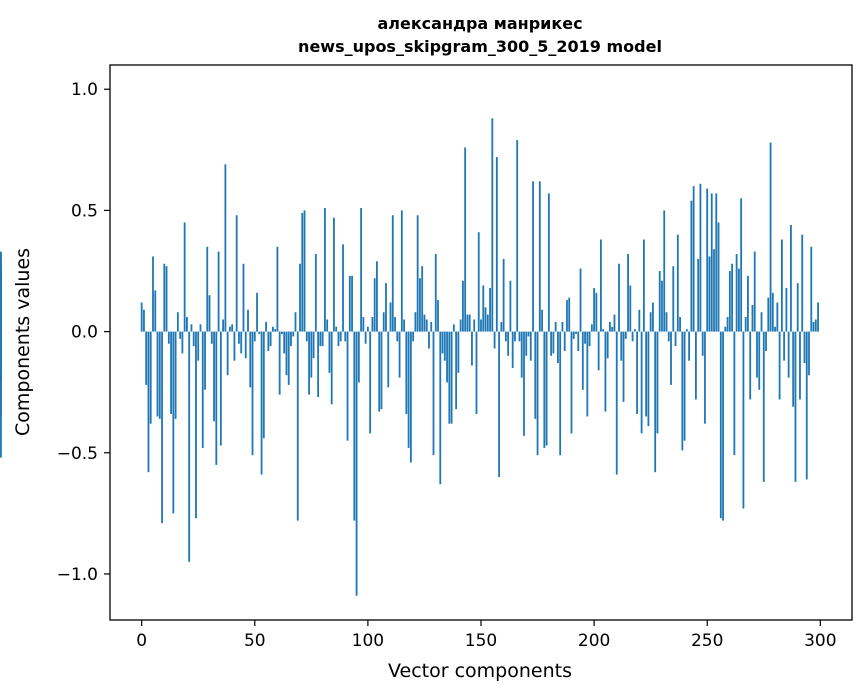  What do you see at coordinates (83, 332) in the screenshot?
I see `y-axis-ticks: −1.0 −0.5 0.0 0.5 1.0` at bounding box center [83, 332].